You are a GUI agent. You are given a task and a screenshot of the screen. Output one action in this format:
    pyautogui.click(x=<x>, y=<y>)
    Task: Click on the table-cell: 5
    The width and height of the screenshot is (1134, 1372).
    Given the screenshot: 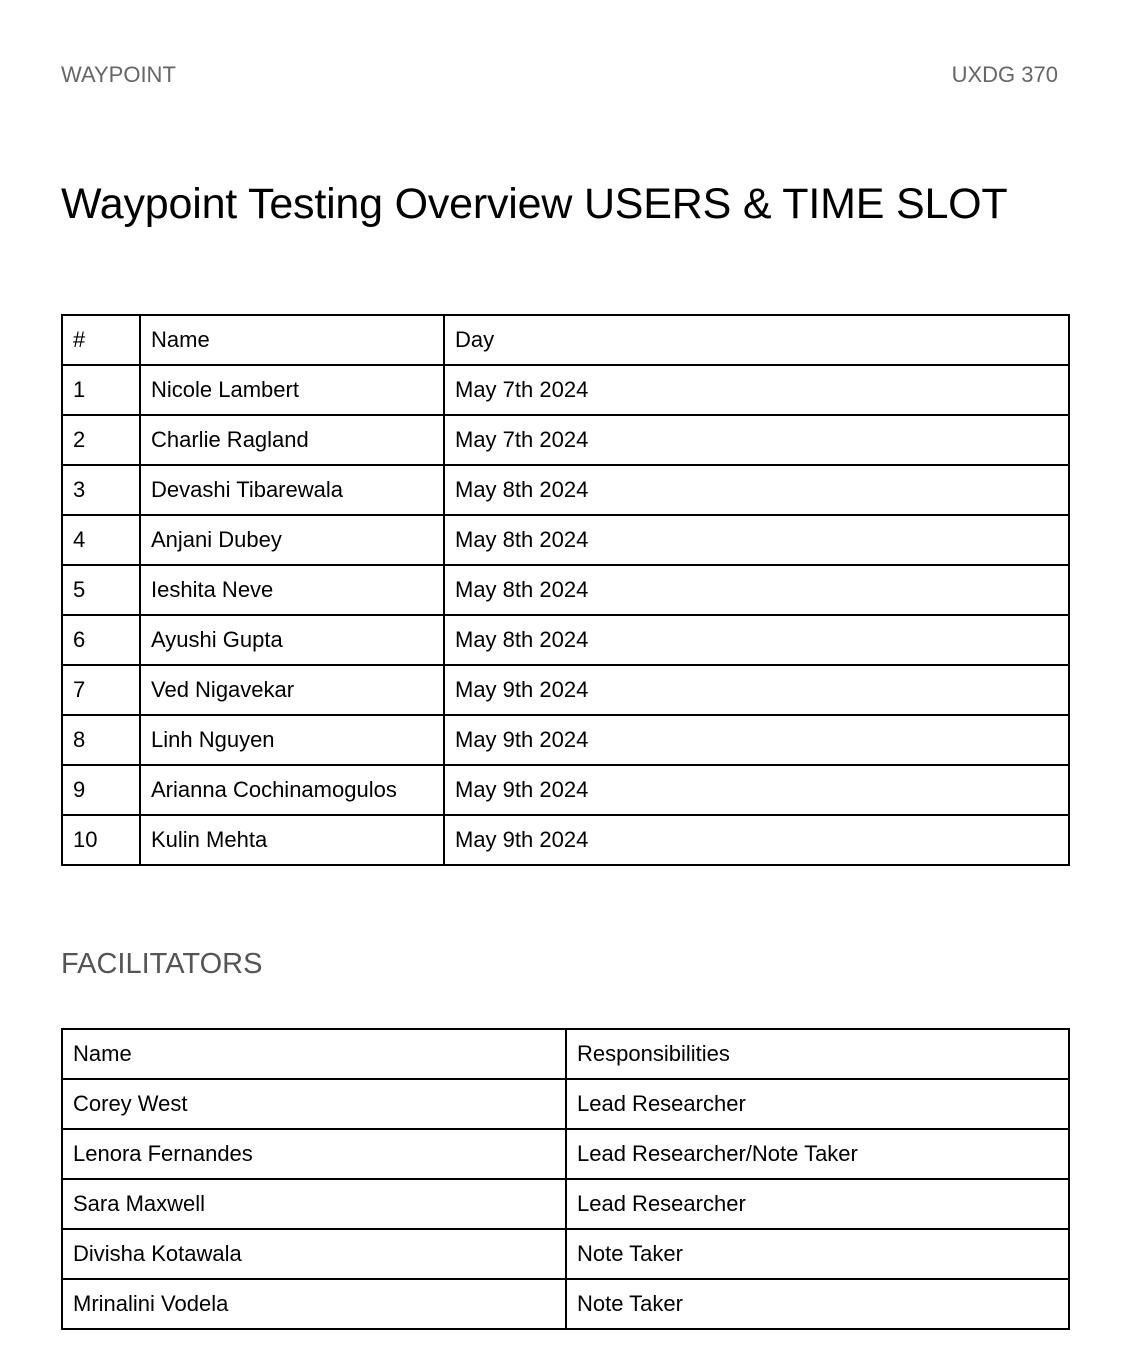 What is the action you would take?
    pyautogui.click(x=101, y=590)
    